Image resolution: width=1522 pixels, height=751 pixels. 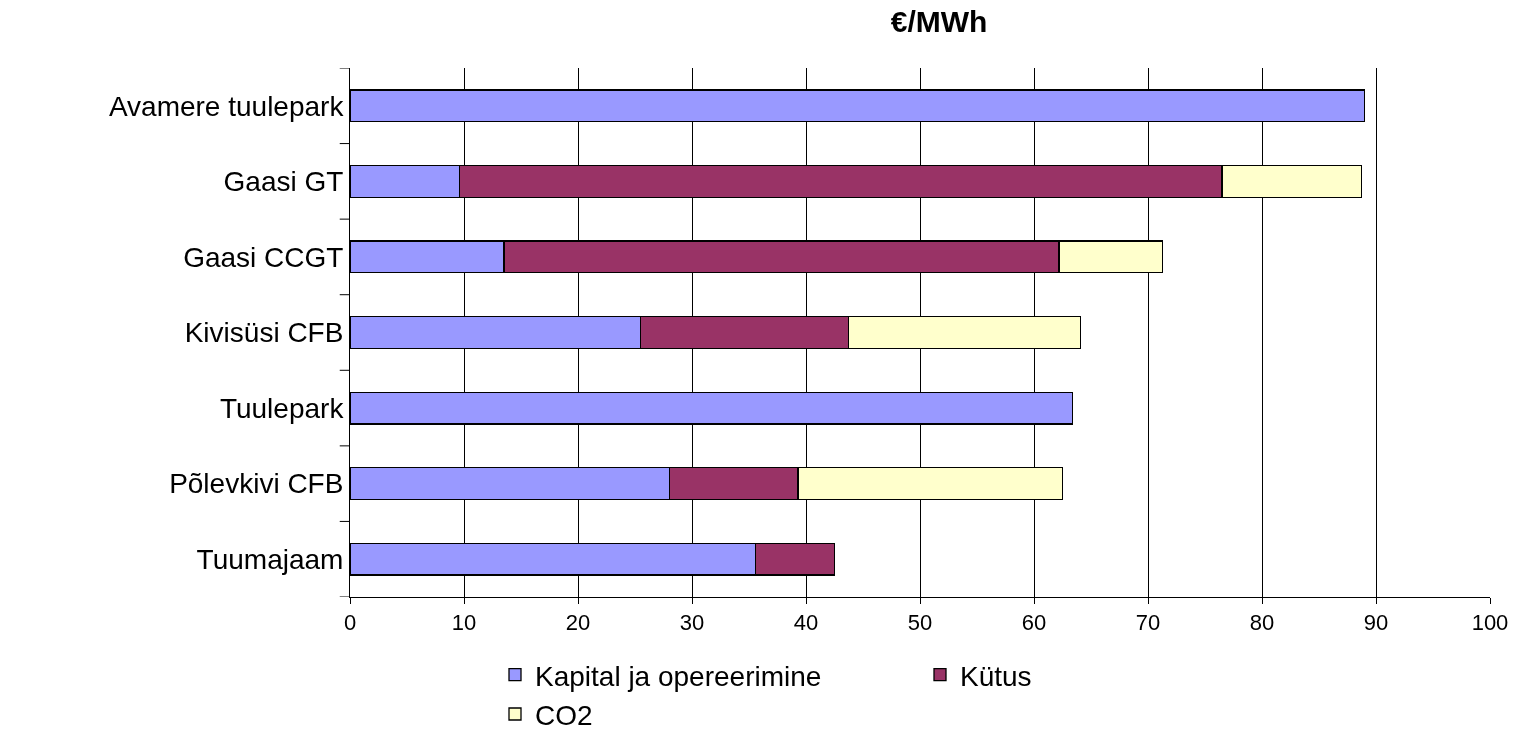 I want to click on y-tick-label: Tuumajaam, so click(x=270, y=560).